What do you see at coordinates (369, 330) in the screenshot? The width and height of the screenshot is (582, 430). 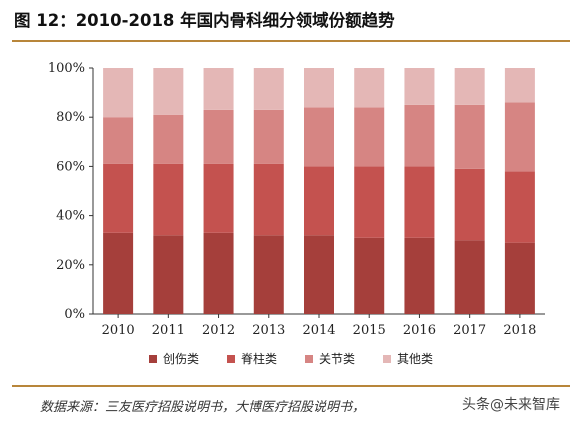 I see `x-tick-label: 2015` at bounding box center [369, 330].